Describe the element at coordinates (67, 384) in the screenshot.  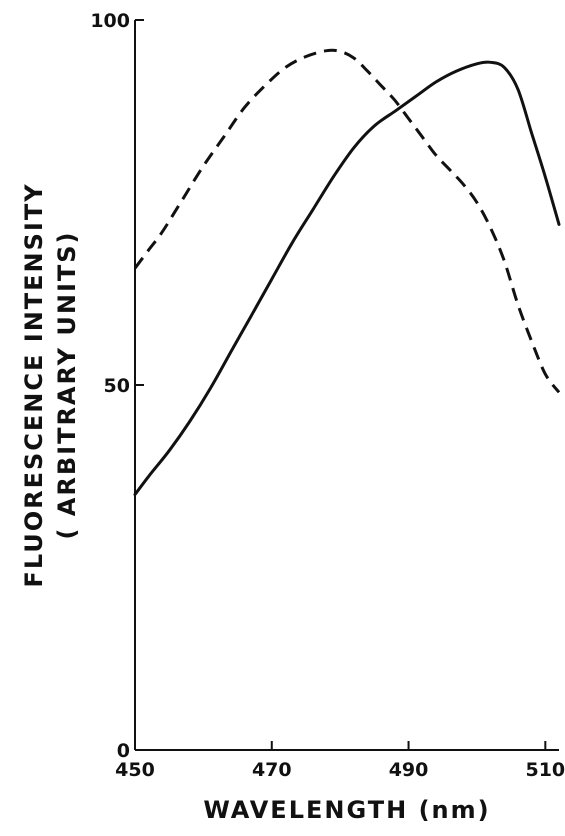
I see `y-axis-title-line2: ( ARBITRARY UNITS)` at that location.